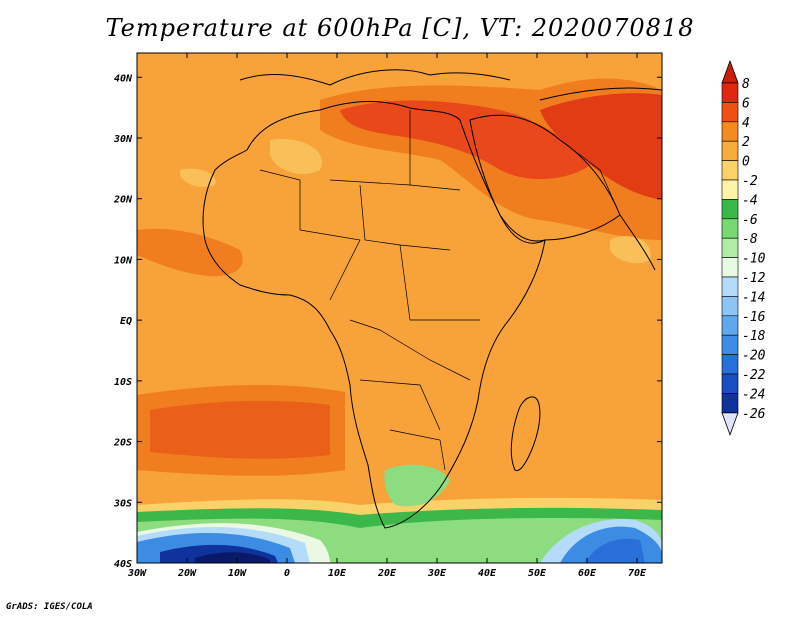 The height and width of the screenshot is (618, 800). I want to click on lat-tick-label: 10S, so click(123, 382).